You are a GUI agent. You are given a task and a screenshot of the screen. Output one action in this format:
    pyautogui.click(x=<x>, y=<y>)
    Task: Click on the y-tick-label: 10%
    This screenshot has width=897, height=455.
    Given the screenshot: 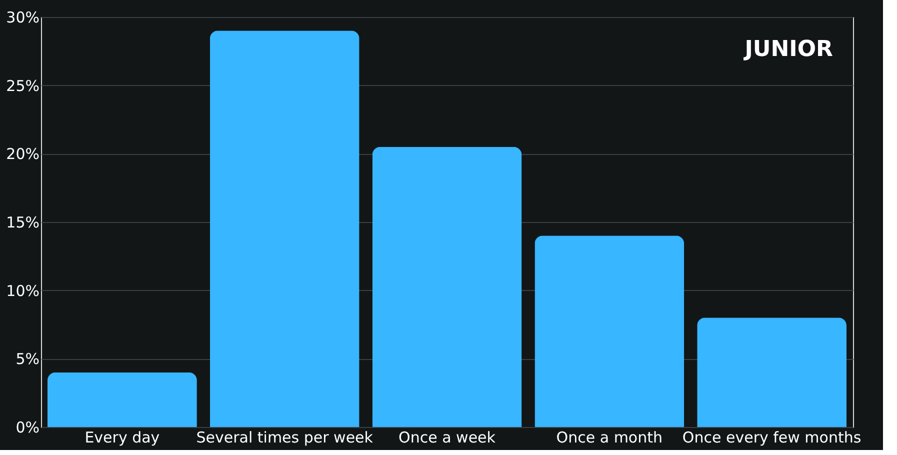 What is the action you would take?
    pyautogui.click(x=23, y=291)
    